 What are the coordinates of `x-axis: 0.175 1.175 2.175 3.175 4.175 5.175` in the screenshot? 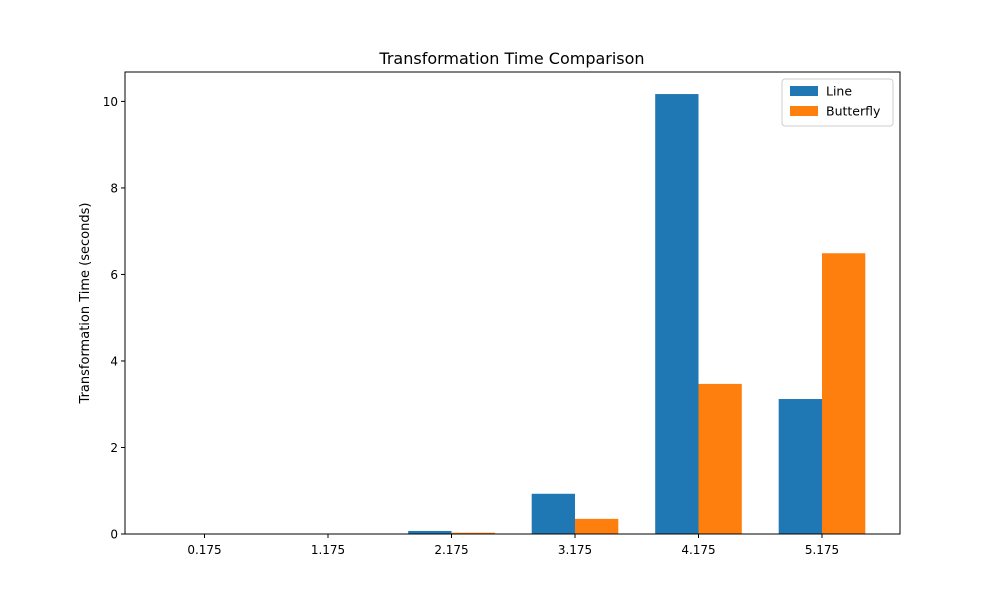 It's located at (513, 545).